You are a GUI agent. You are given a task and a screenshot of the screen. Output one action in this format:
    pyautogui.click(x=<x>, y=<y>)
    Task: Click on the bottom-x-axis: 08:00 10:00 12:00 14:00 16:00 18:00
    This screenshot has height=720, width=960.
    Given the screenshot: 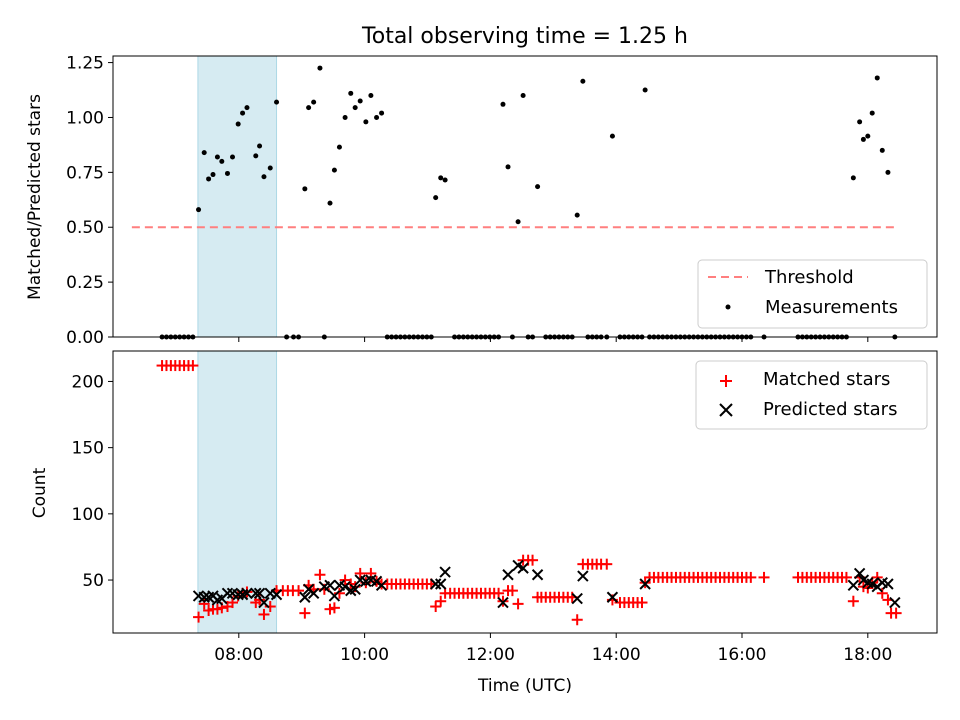 What is the action you would take?
    pyautogui.click(x=553, y=649)
    